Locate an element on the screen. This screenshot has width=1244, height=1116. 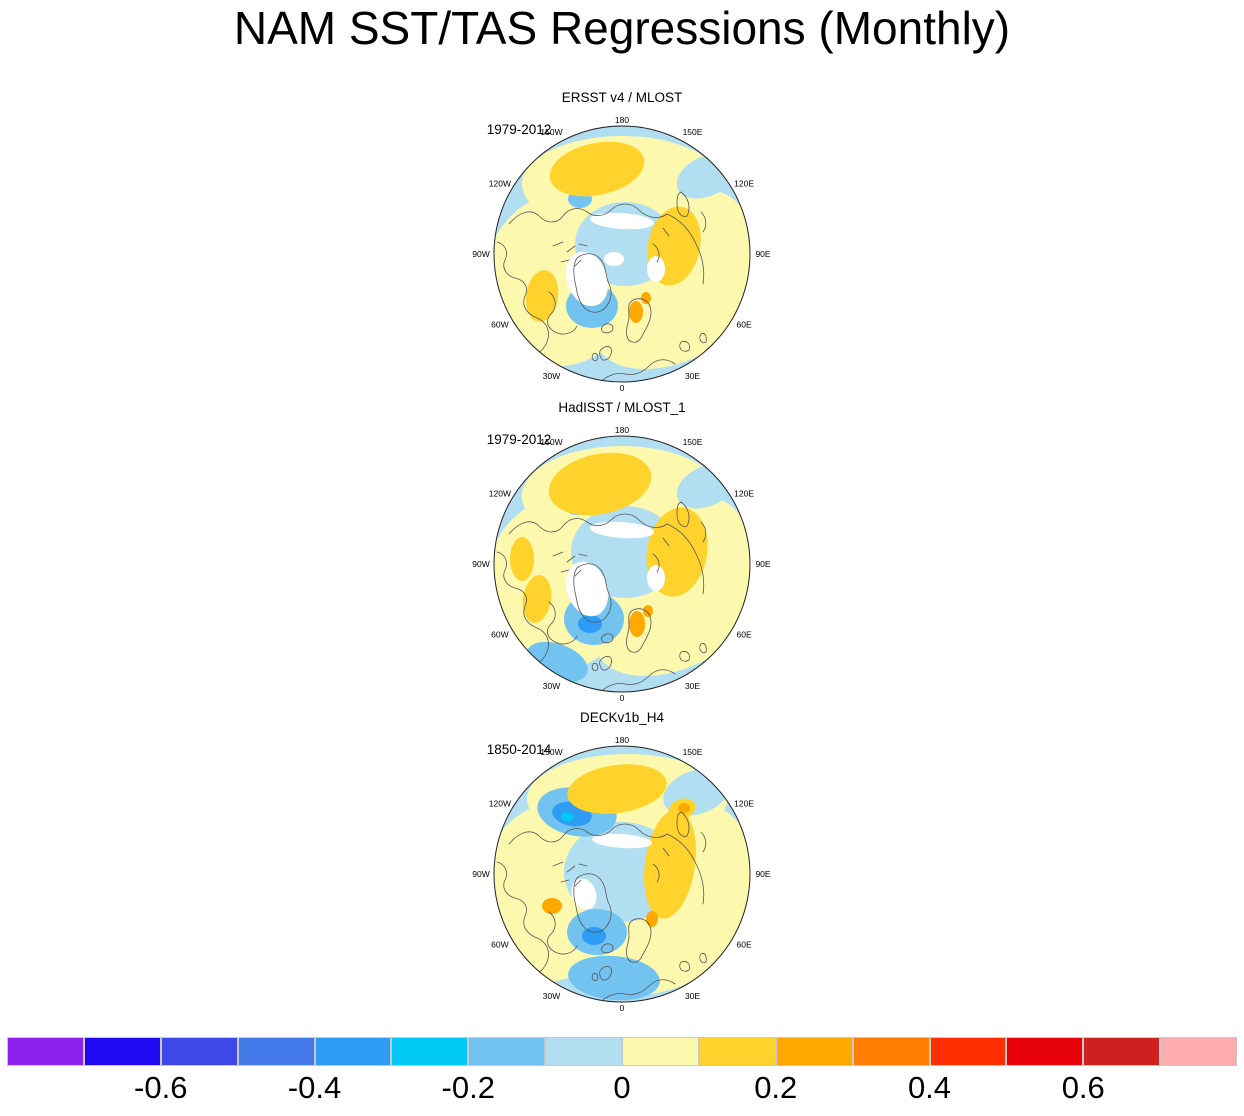
panel-title-ersst: ERSST v4 / MLOST is located at coordinates (622, 97).